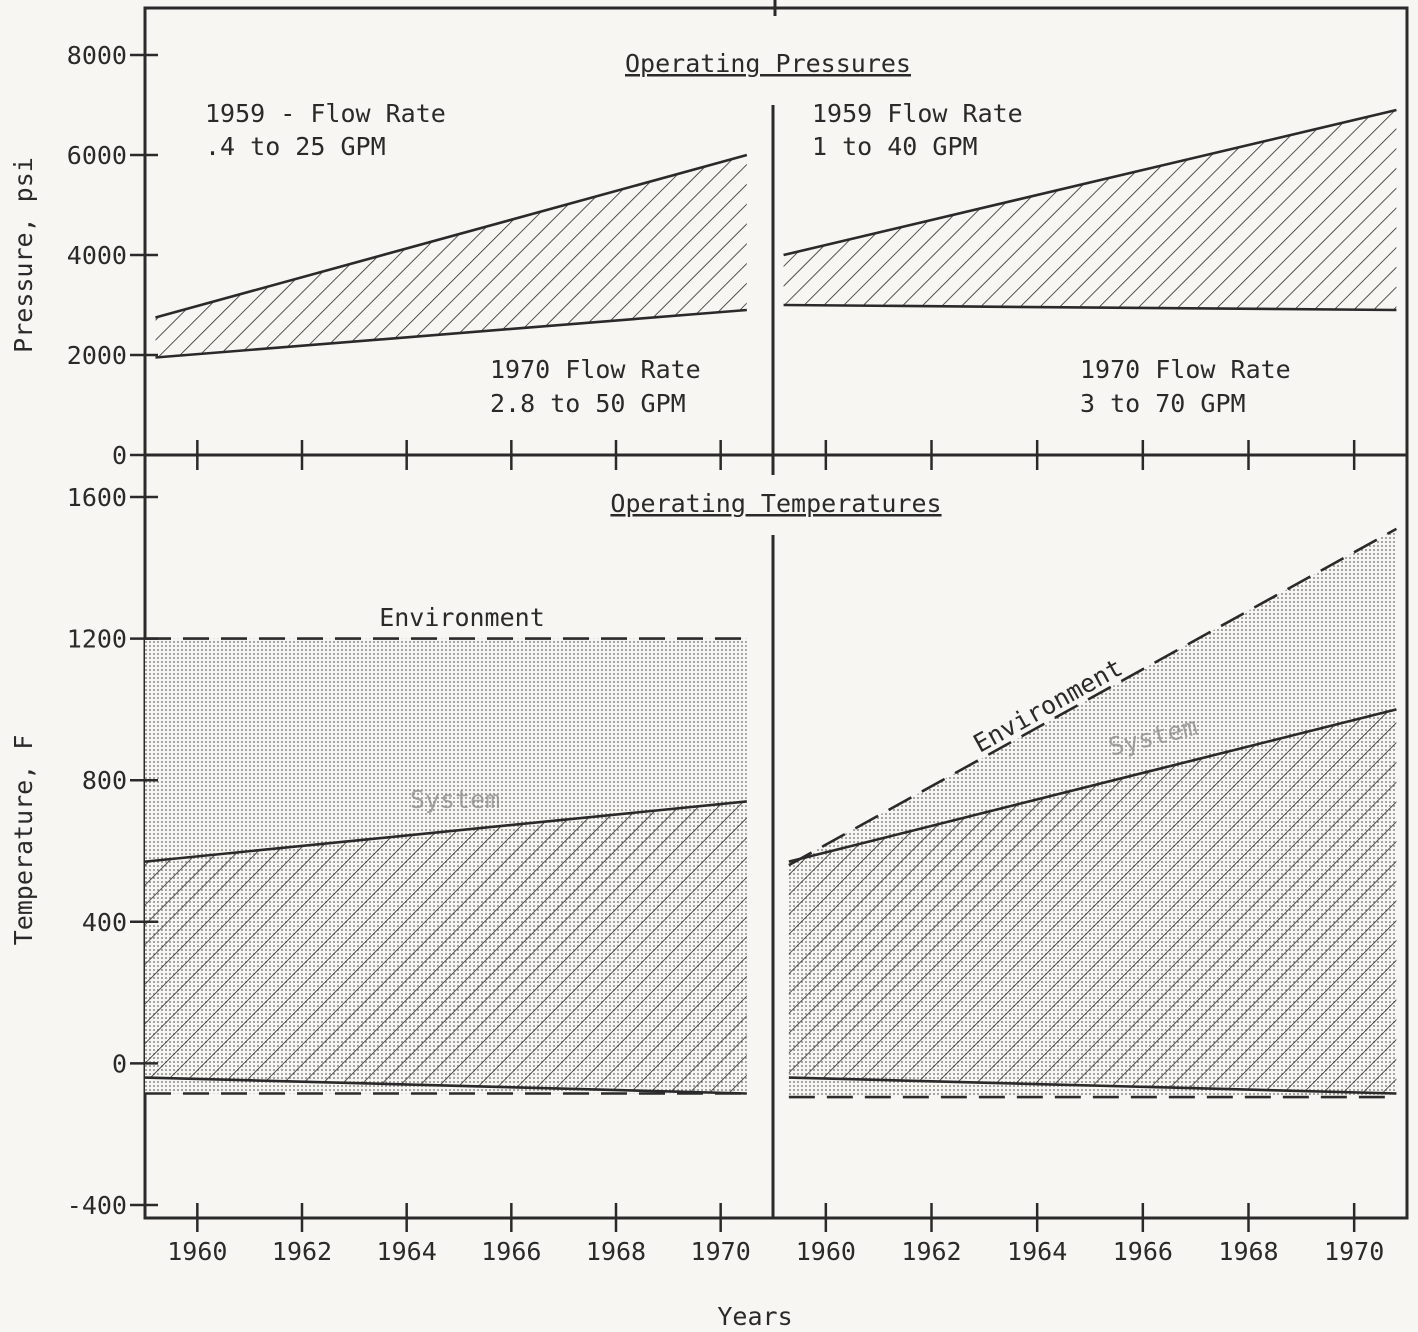 The image size is (1418, 1332). What do you see at coordinates (97, 639) in the screenshot?
I see `temperature-y-tick-label-4: 1200` at bounding box center [97, 639].